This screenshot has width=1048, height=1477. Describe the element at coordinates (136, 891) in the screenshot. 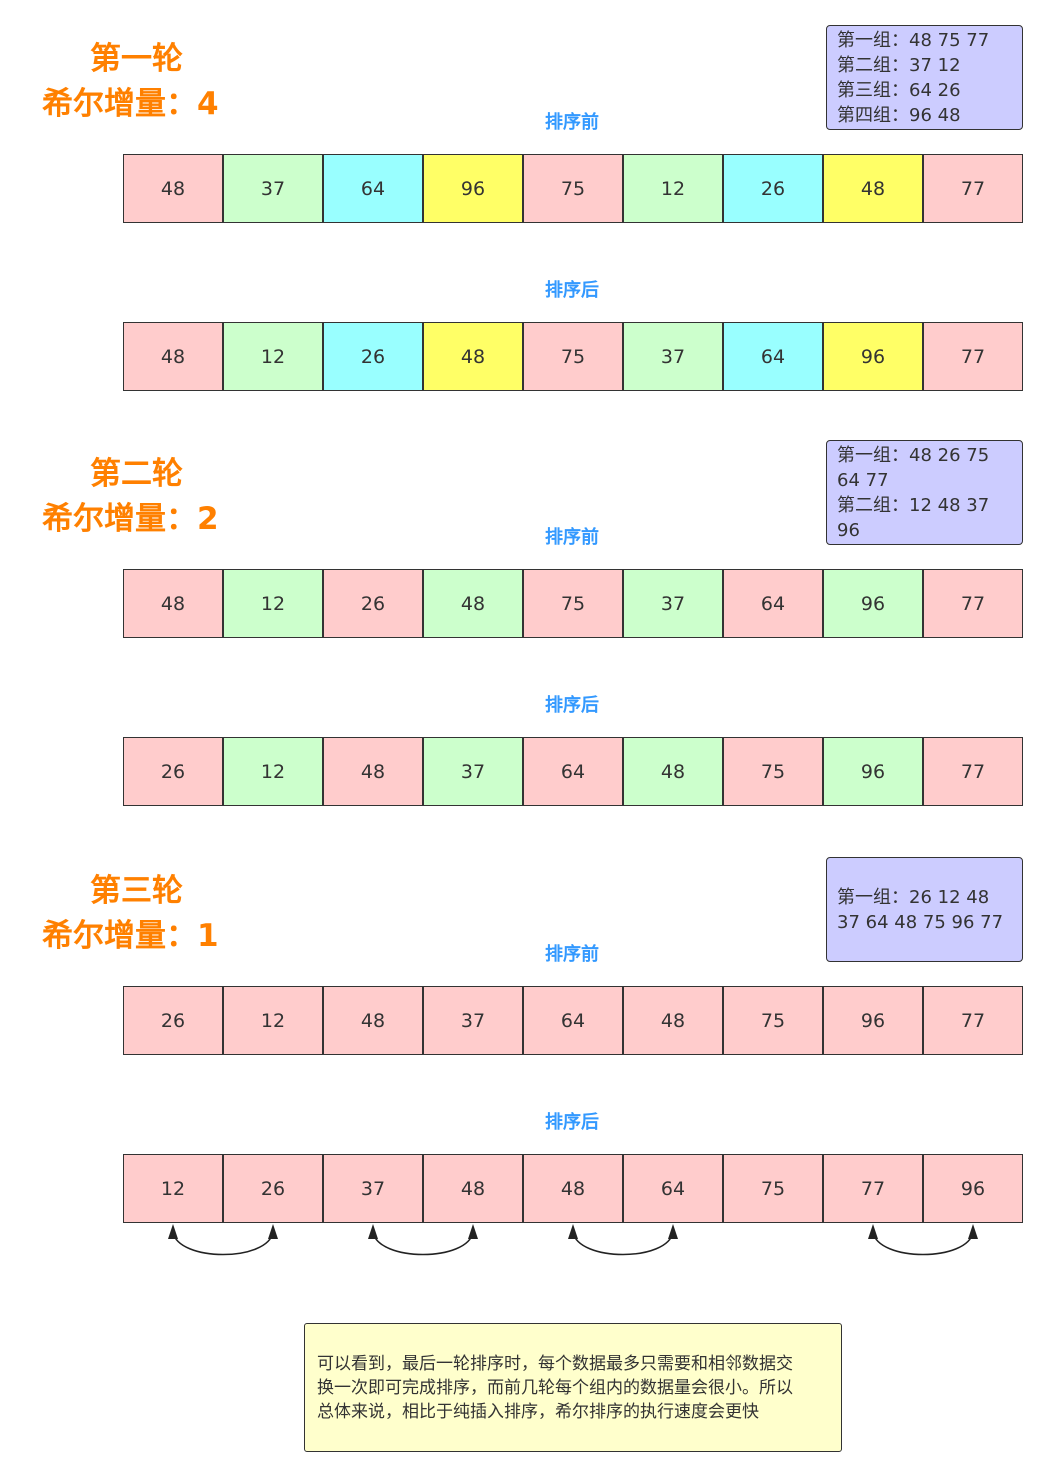

I see `round-title: 第三轮` at that location.